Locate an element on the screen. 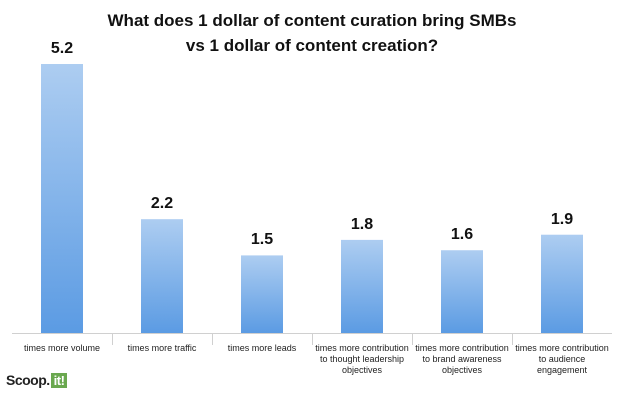  value-label: 1.9 is located at coordinates (562, 219).